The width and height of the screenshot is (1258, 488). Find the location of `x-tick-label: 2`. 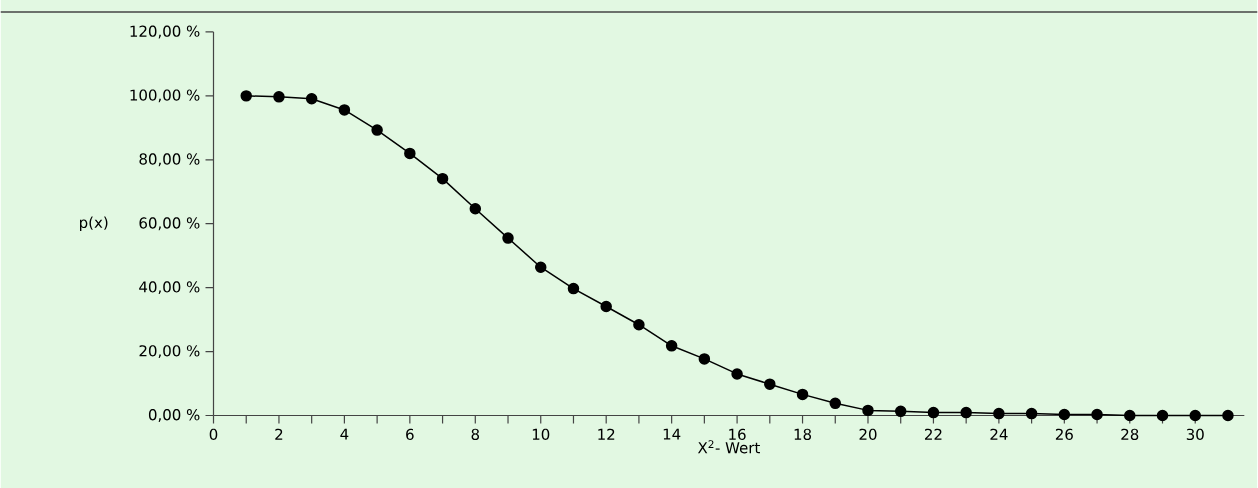

x-tick-label: 2 is located at coordinates (279, 434).